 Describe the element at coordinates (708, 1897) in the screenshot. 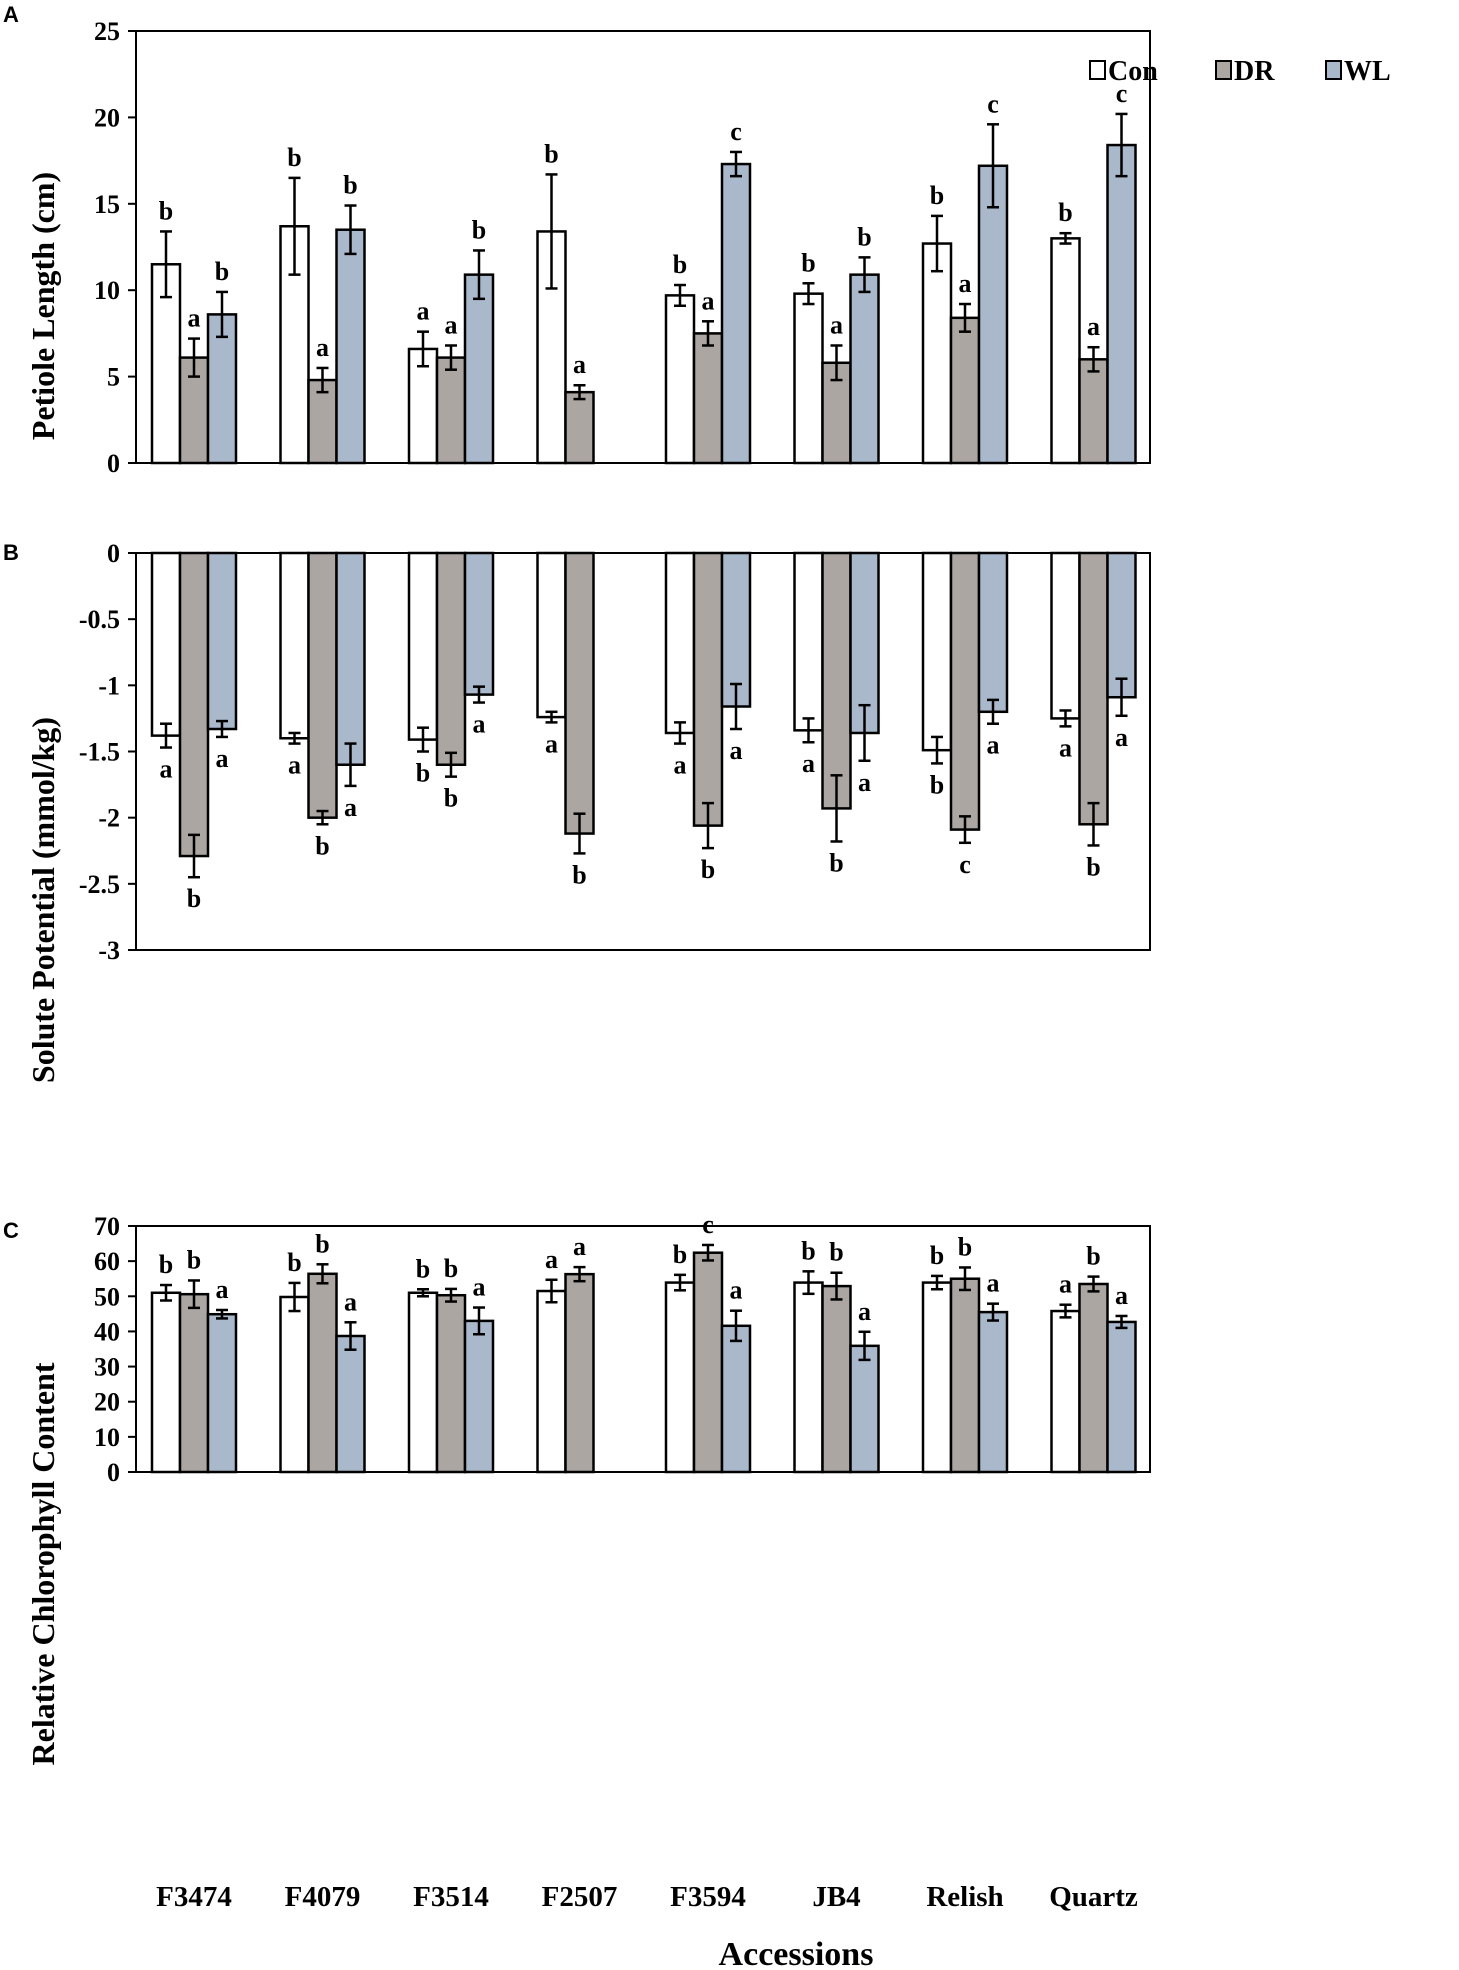

I see `x-category-label: F3594` at that location.